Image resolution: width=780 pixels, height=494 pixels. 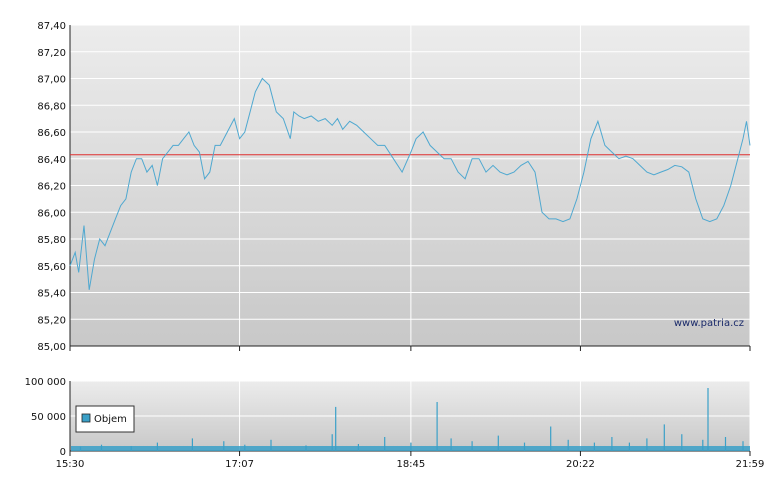 I want to click on watermark: www.patria.cz, so click(x=709, y=323).